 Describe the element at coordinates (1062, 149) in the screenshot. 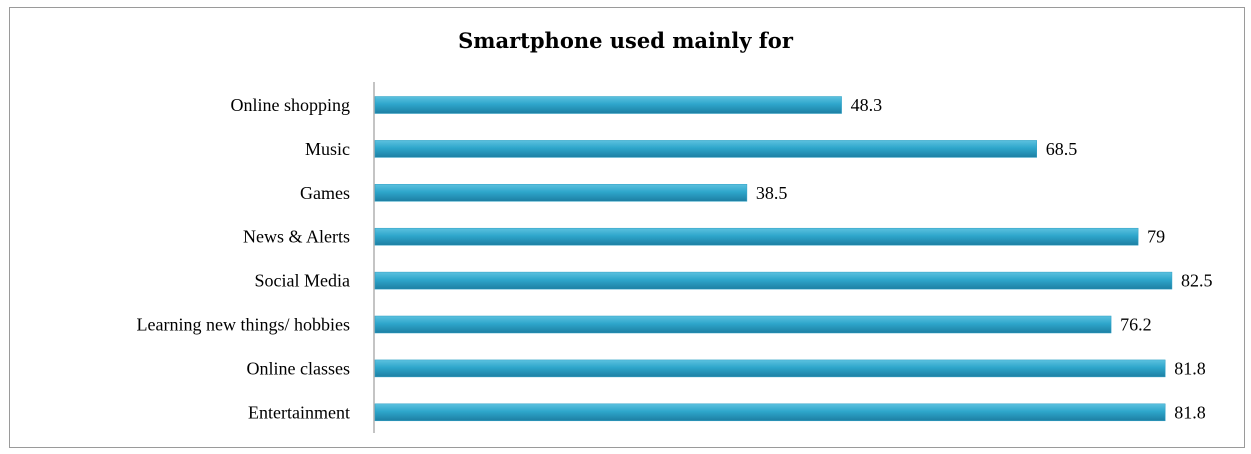

I see `data-label: 68.5` at that location.